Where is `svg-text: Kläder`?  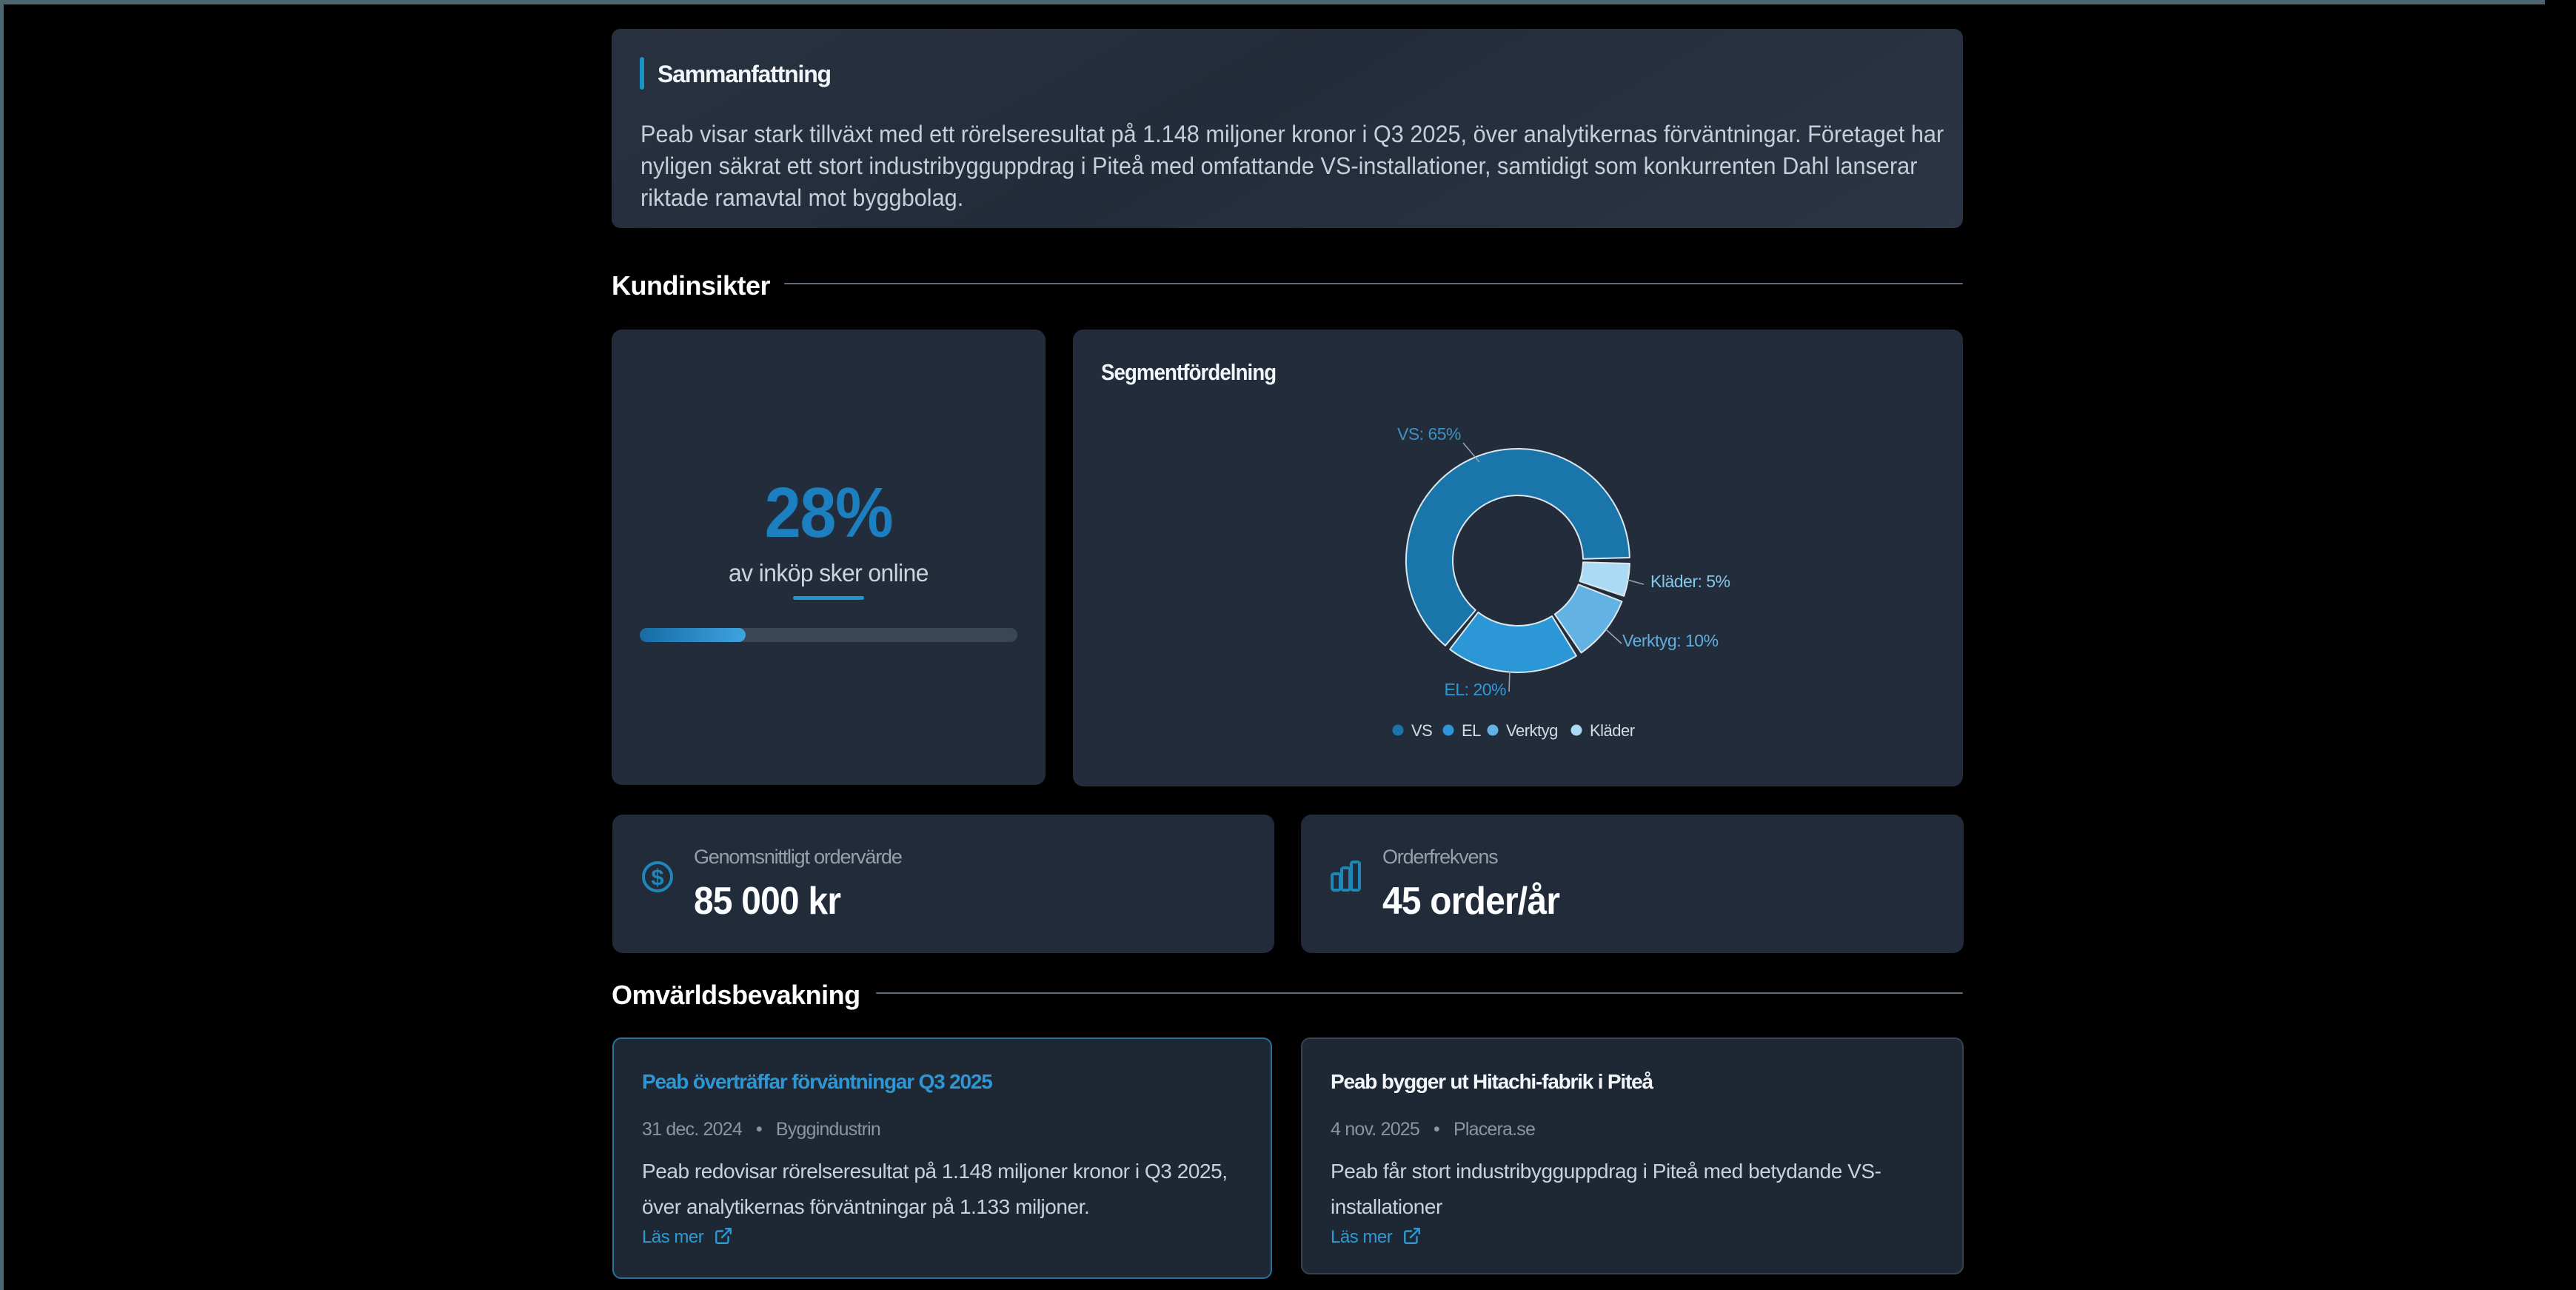 svg-text: Kläder is located at coordinates (1613, 730).